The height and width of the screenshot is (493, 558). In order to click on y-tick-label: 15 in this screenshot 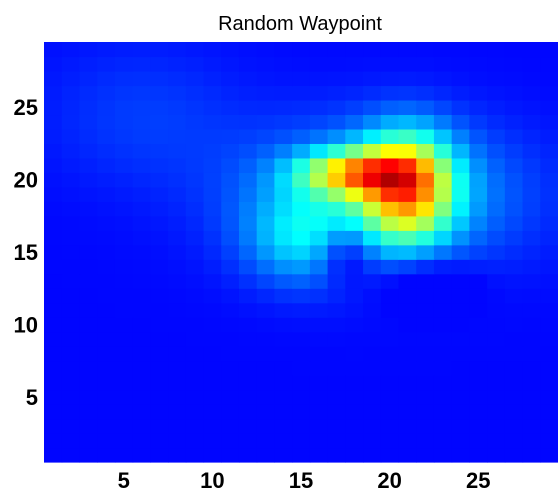, I will do `click(26, 252)`.